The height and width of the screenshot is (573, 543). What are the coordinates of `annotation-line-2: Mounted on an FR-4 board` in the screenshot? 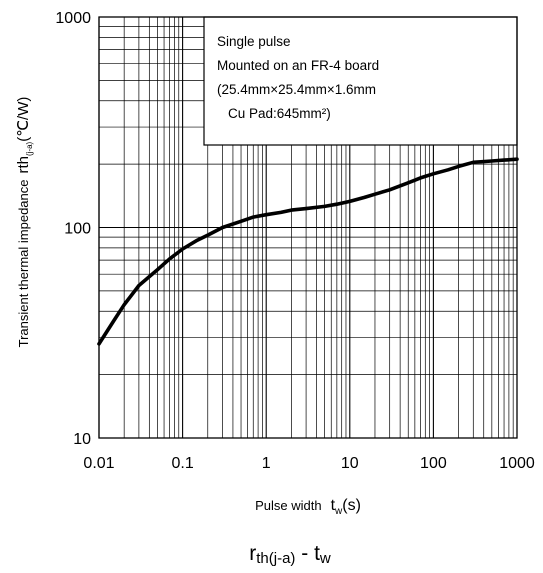 It's located at (298, 65).